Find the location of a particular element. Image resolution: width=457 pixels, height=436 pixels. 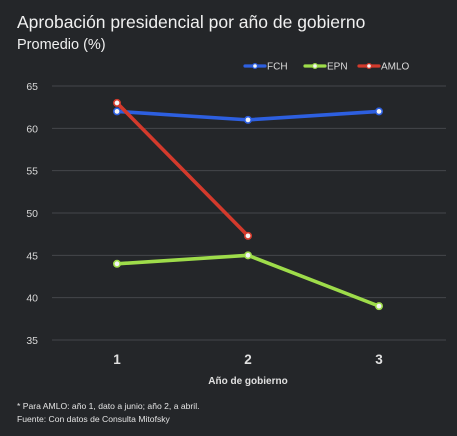

chart-subtitle: Promedio (%) is located at coordinates (61, 45).